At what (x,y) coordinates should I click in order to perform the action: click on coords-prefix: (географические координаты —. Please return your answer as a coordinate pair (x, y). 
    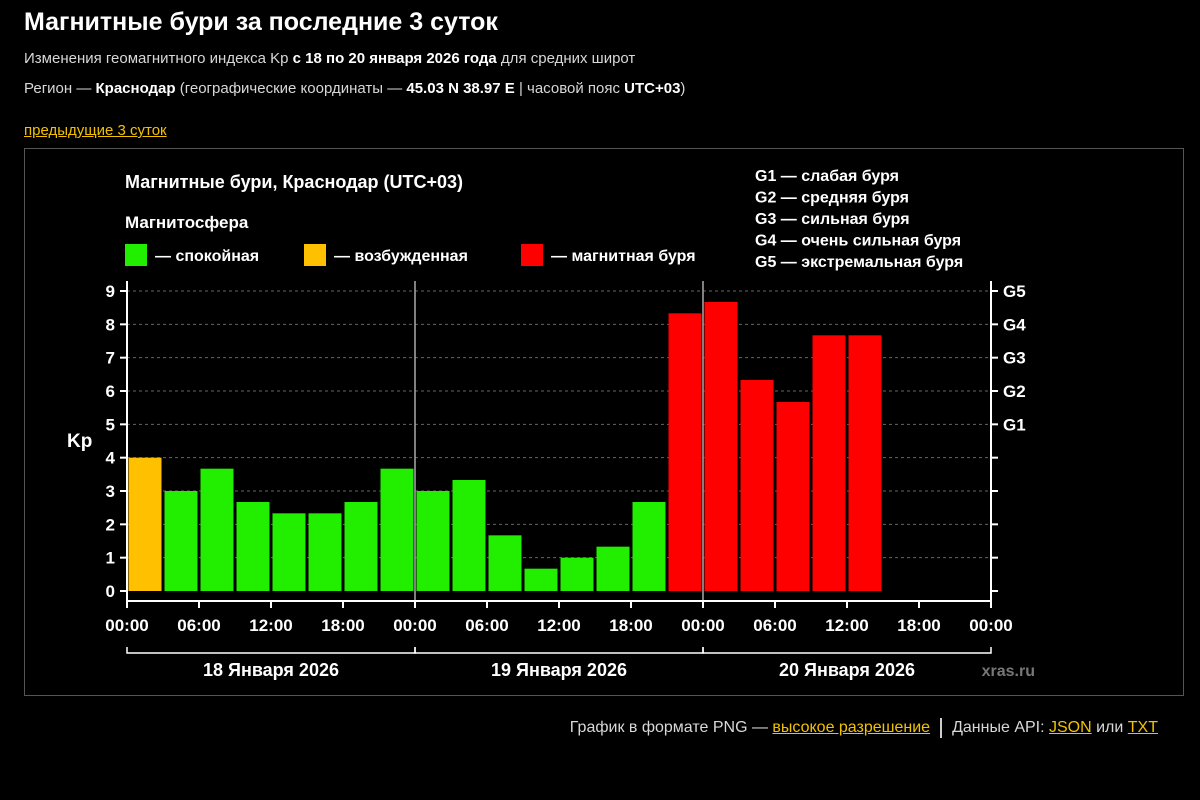
    Looking at the image, I should click on (291, 88).